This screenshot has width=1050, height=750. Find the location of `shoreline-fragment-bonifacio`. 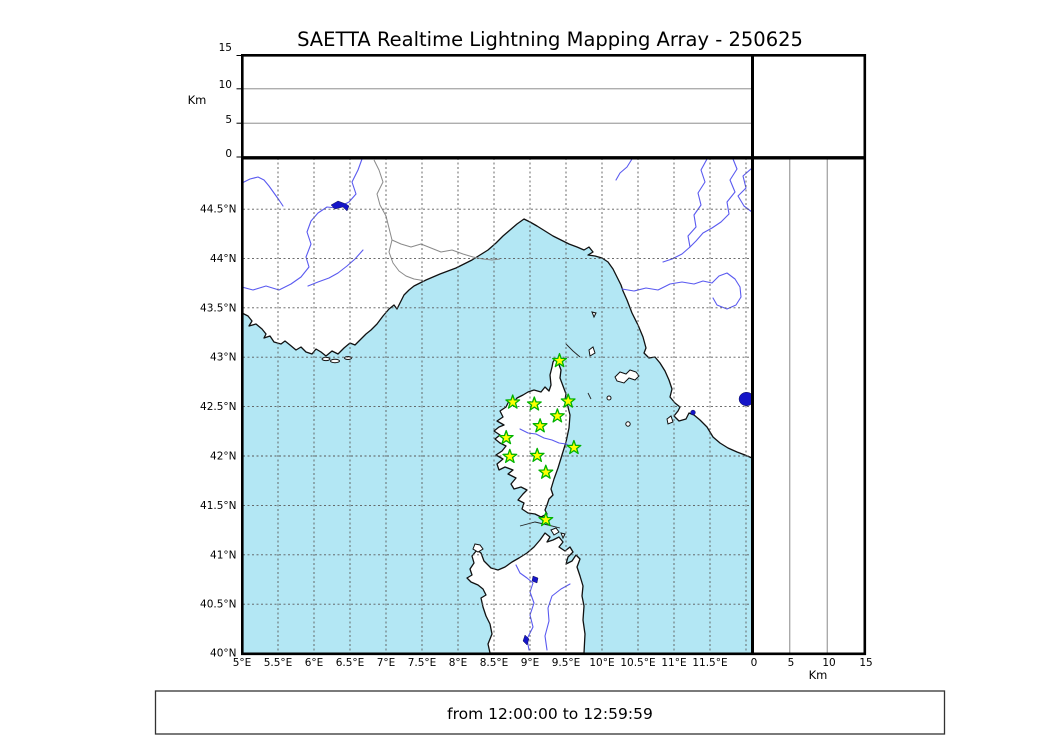

shoreline-fragment-bonifacio is located at coordinates (540, 525).